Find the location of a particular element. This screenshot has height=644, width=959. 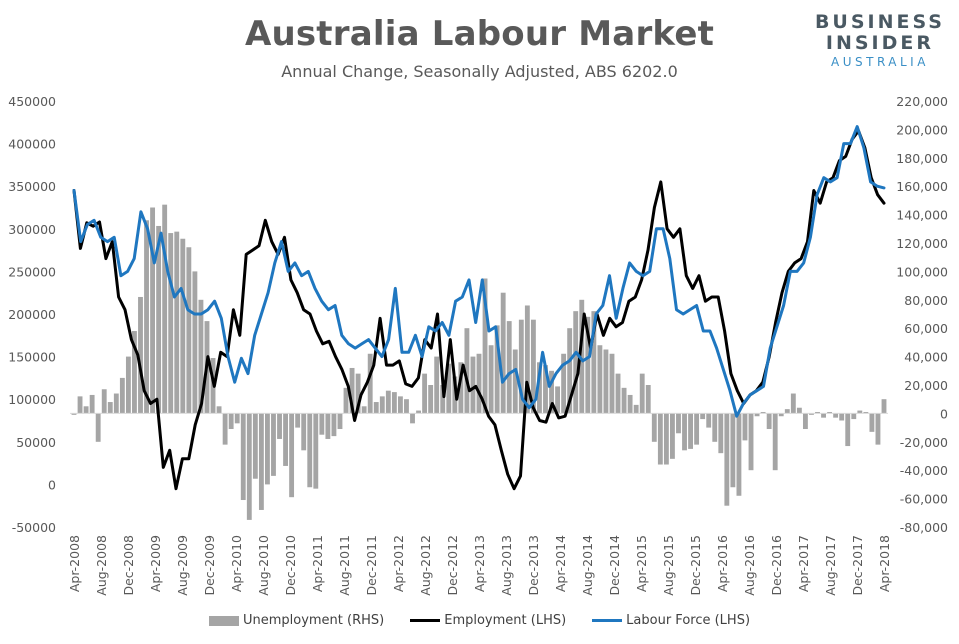

y-right-tick-label: 220,000 is located at coordinates (922, 101).